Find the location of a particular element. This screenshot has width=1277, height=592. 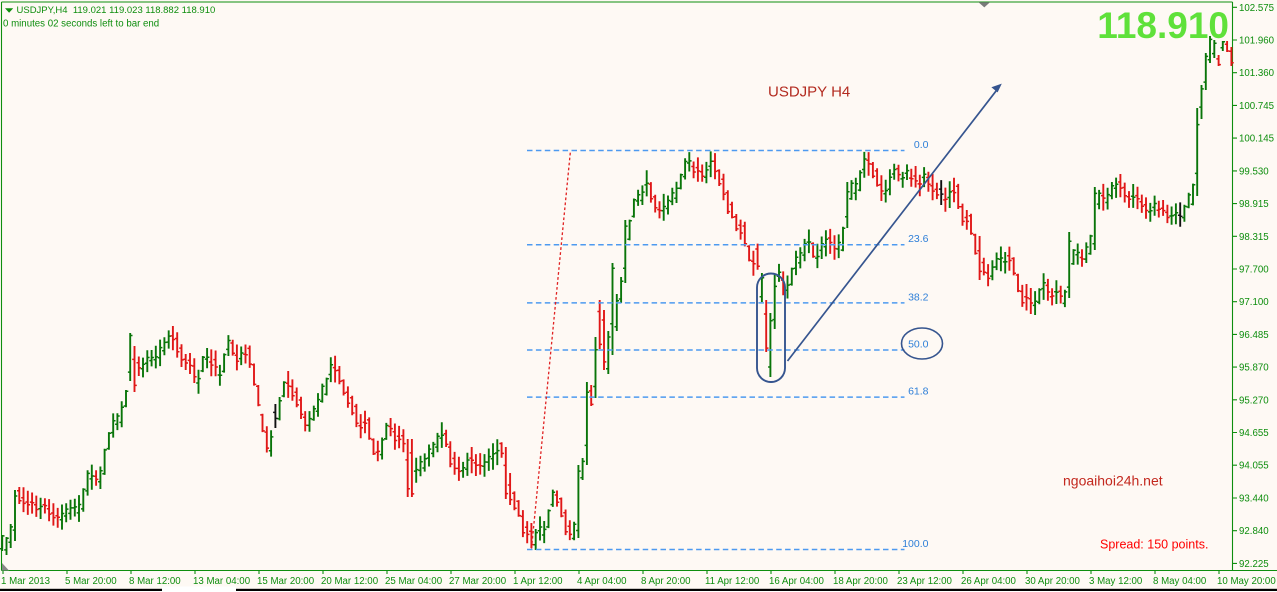

svg-text: 95.270 is located at coordinates (1254, 400).